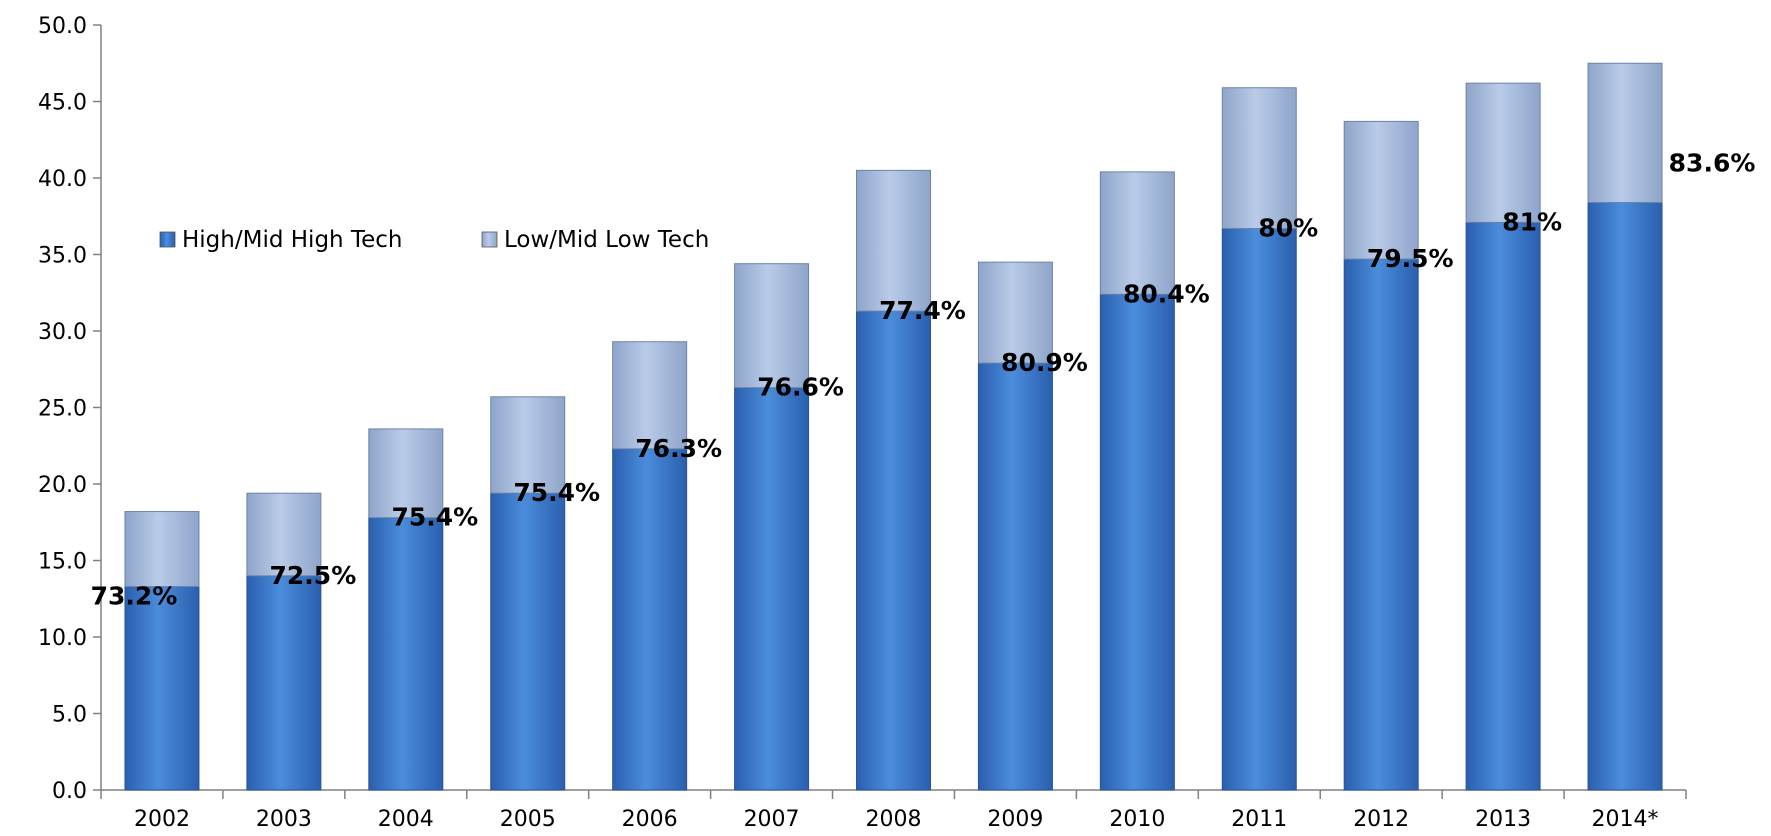  What do you see at coordinates (62, 332) in the screenshot?
I see `y-tick-label: 30.0` at bounding box center [62, 332].